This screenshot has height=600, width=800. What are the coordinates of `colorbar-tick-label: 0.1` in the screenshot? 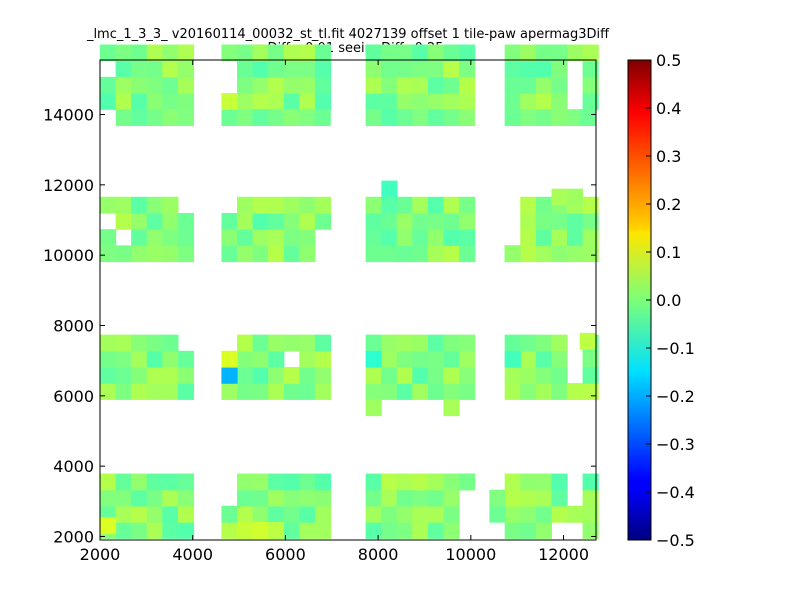 It's located at (668, 252).